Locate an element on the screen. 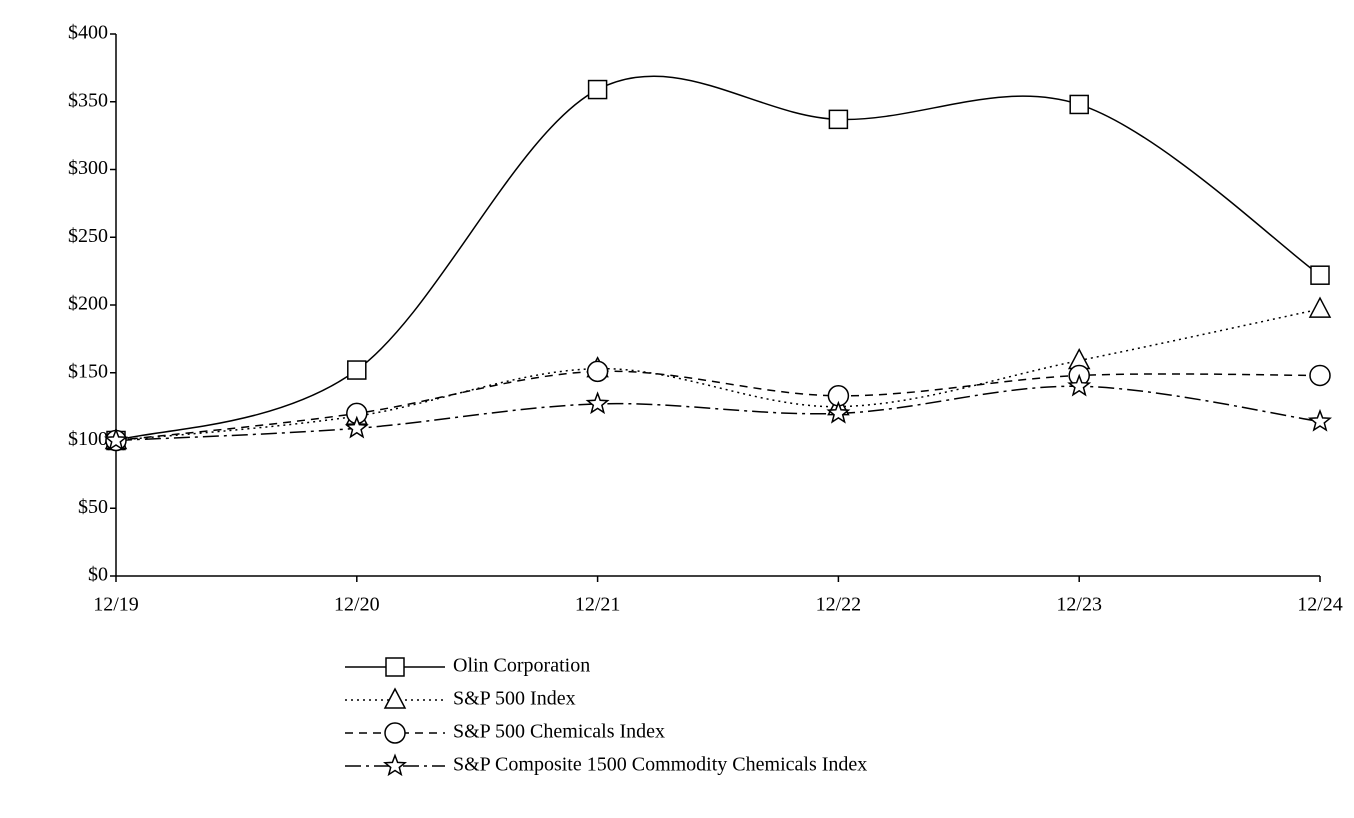 The image size is (1354, 818). y-tick-label: $150 is located at coordinates (88, 371).